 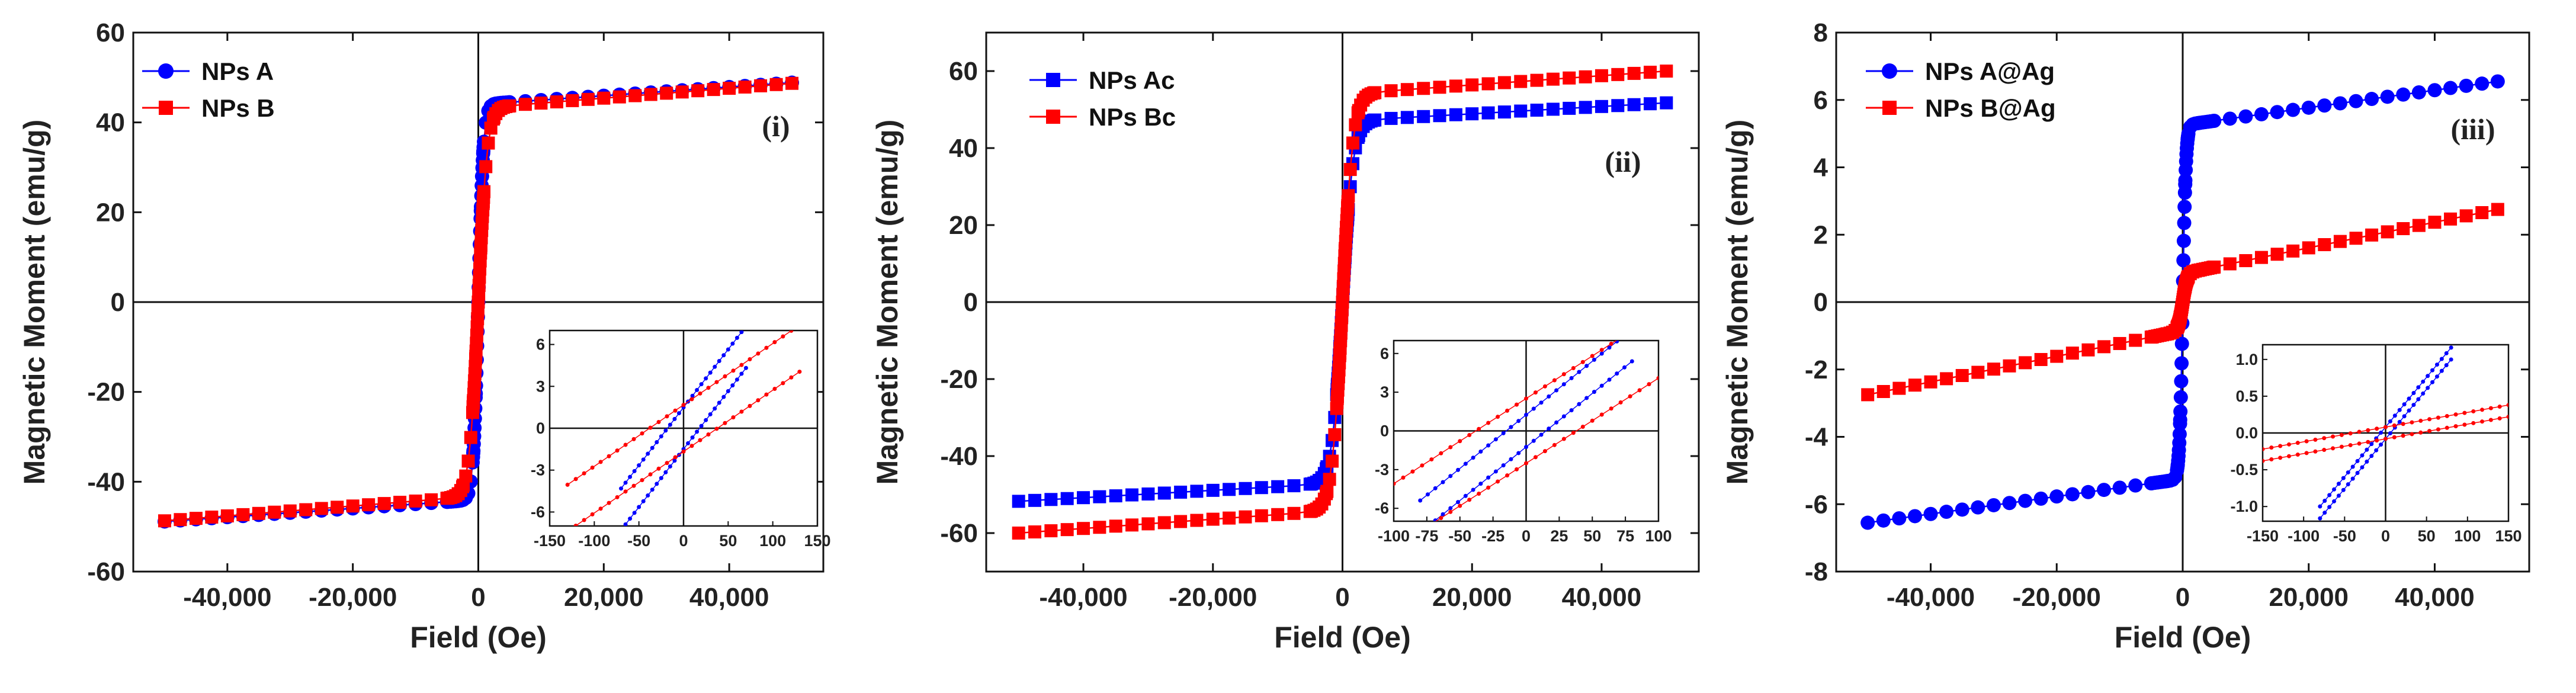 What do you see at coordinates (1821, 302) in the screenshot?
I see `y-tick-label: 0` at bounding box center [1821, 302].